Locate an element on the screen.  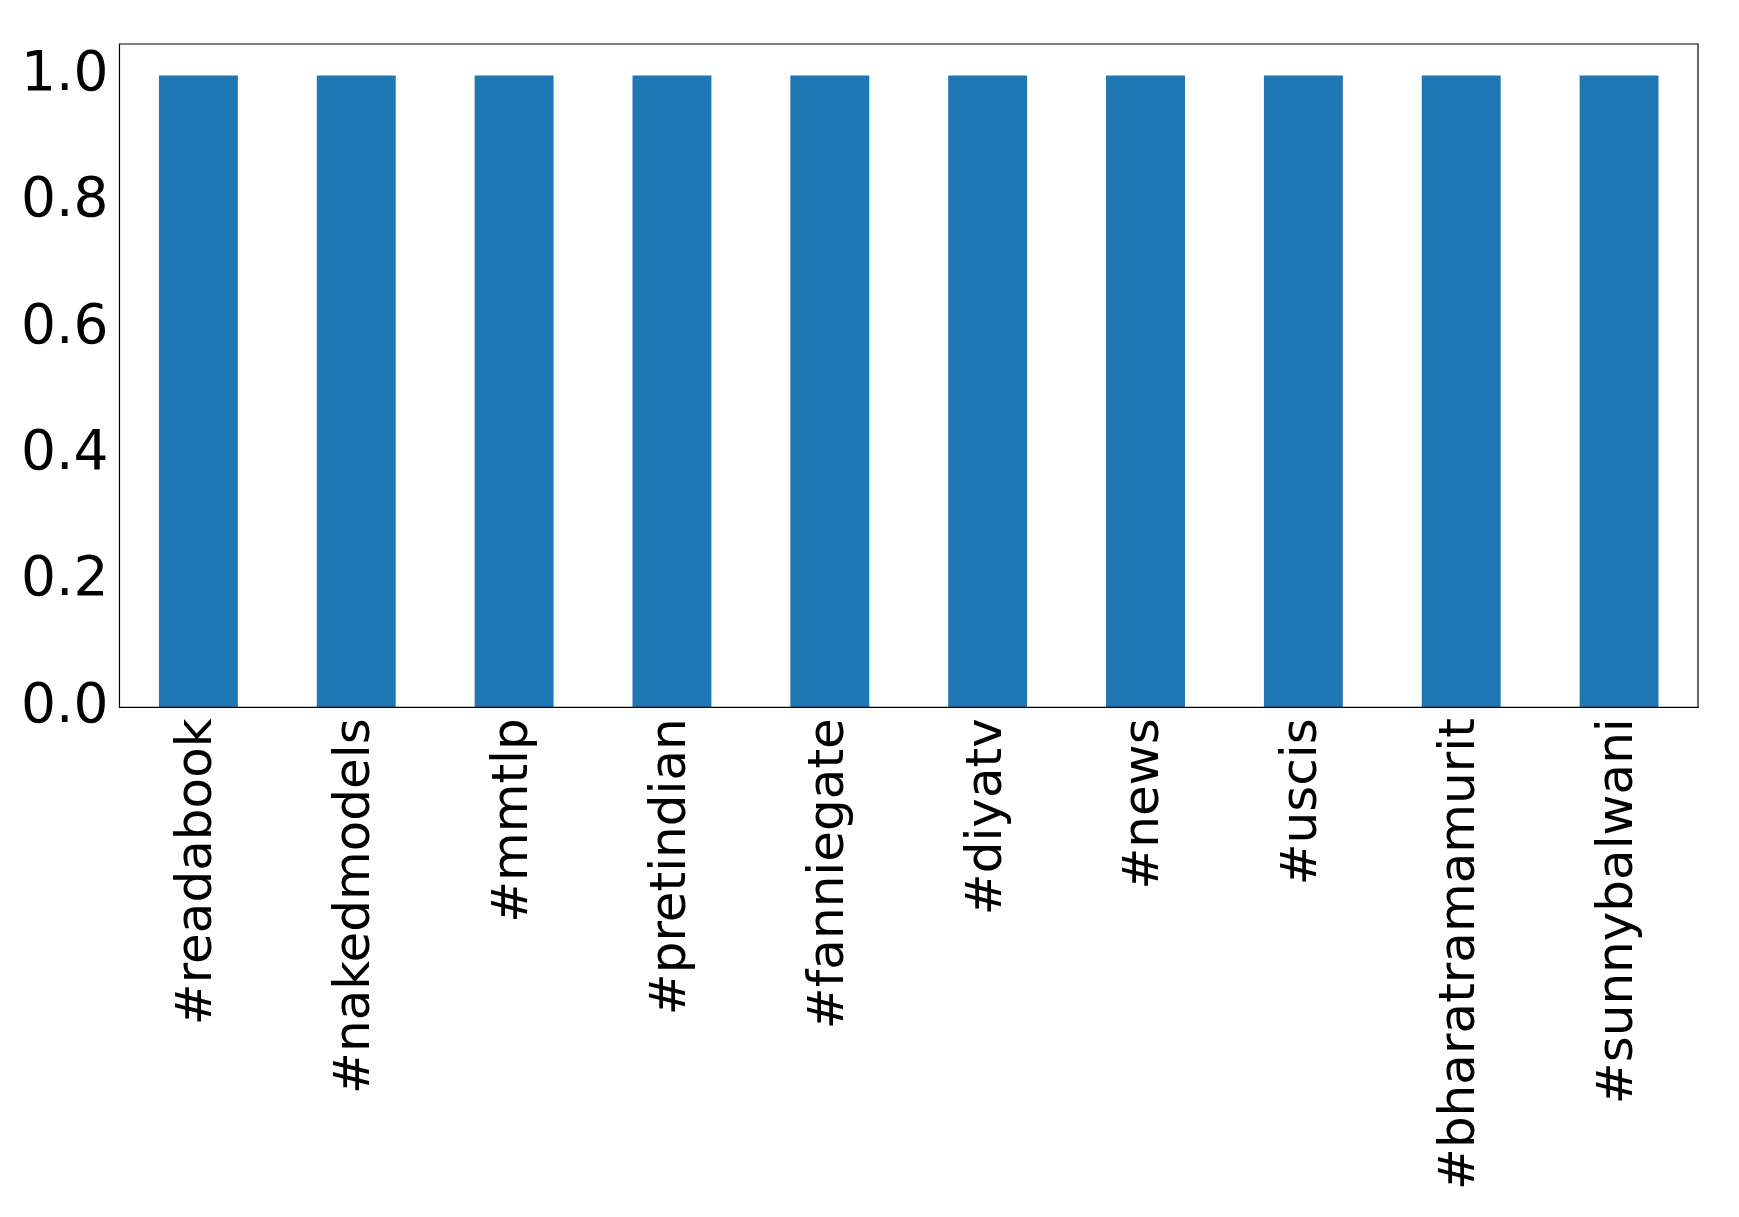
y-tick-label: 0.8 is located at coordinates (65, 197).